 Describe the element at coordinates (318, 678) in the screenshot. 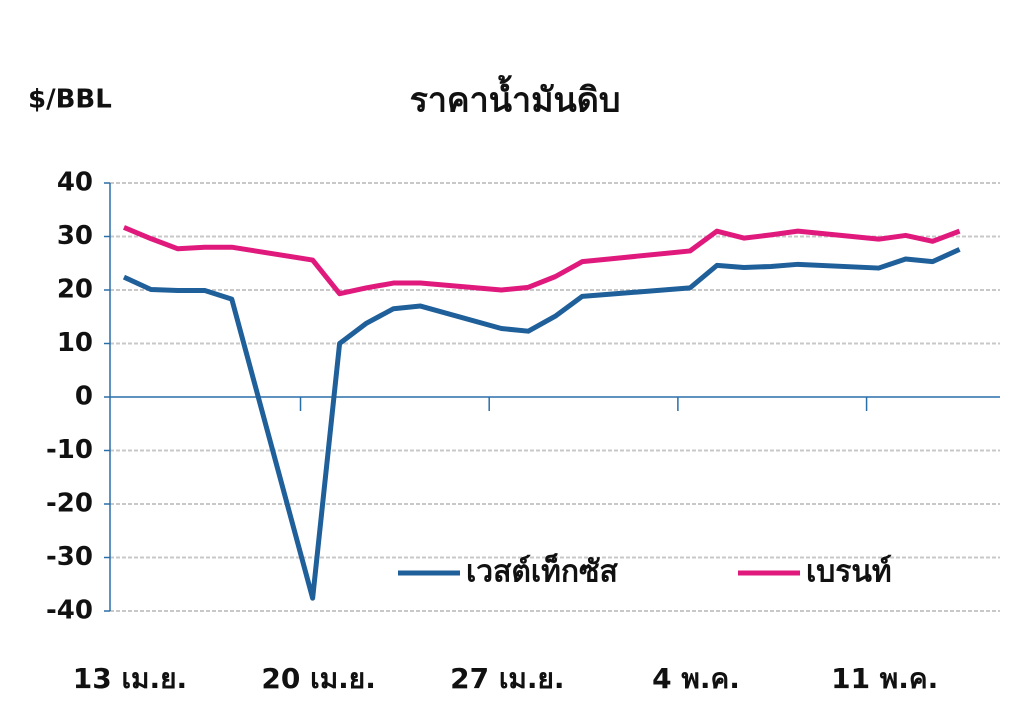

I see `x-tick-label: 20 เม.ย.` at that location.